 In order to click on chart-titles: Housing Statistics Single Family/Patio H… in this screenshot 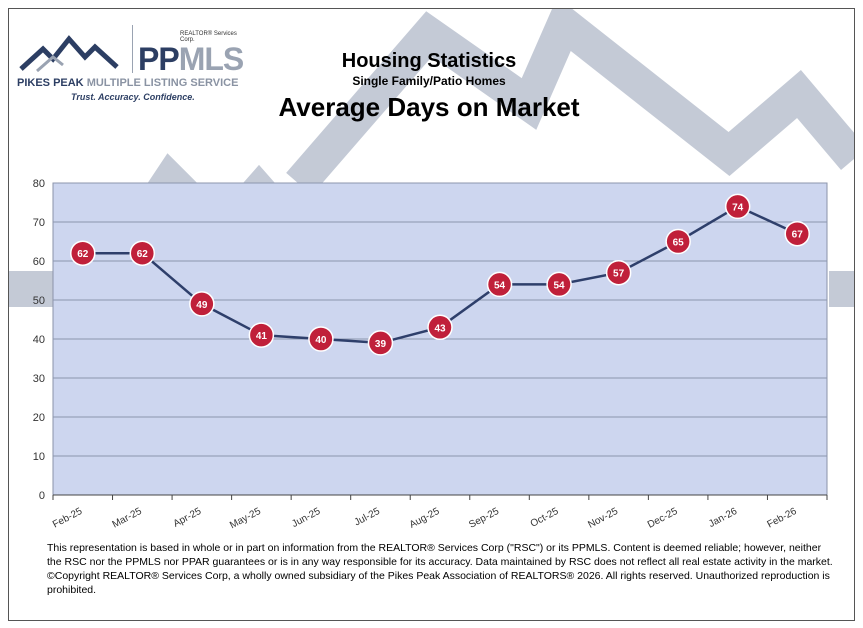, I will do `click(429, 86)`.